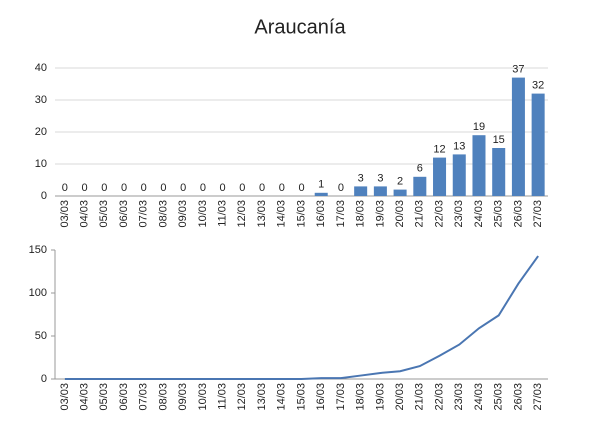  I want to click on chart-title: Araucanía, so click(300, 27).